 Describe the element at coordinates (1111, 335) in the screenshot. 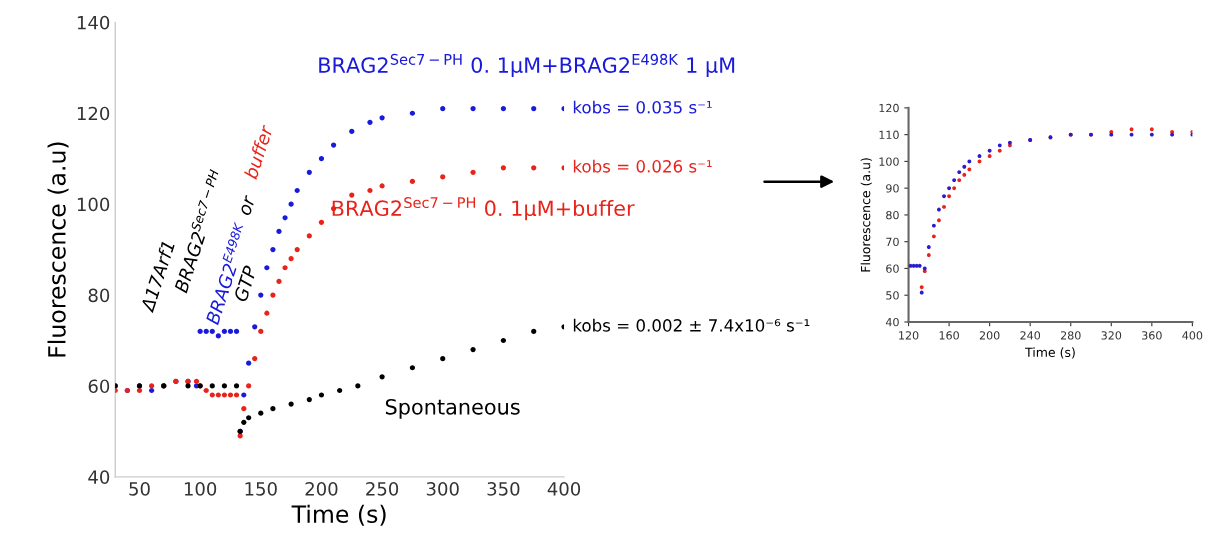

I see `x-tick-label: 320` at that location.